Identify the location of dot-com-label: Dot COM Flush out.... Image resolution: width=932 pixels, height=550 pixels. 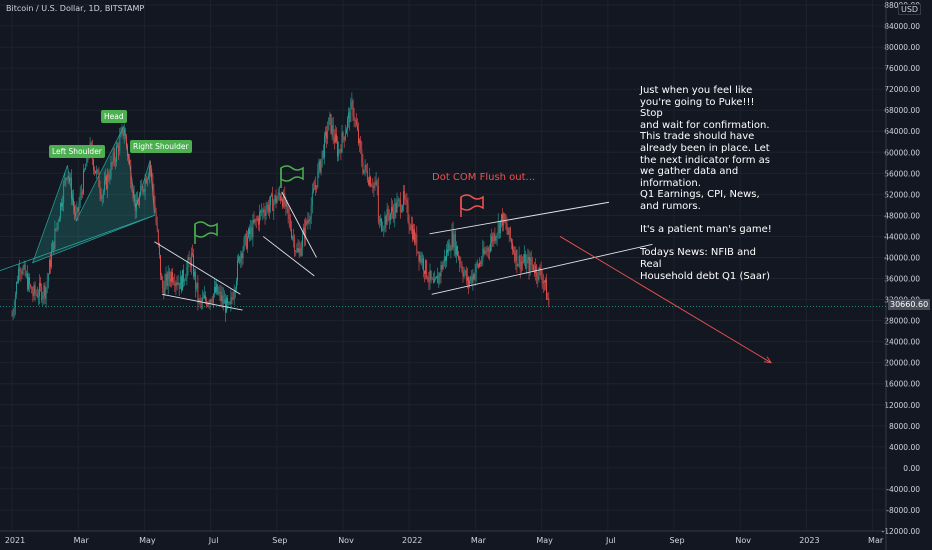
(484, 177).